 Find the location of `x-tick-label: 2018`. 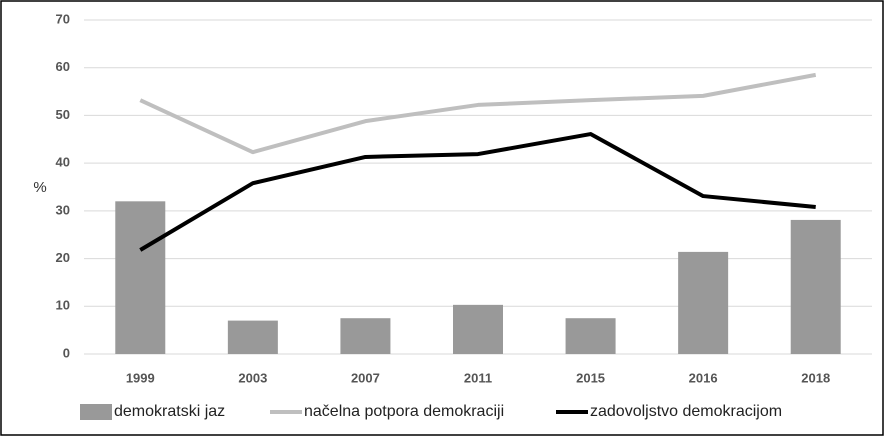

x-tick-label: 2018 is located at coordinates (815, 377).